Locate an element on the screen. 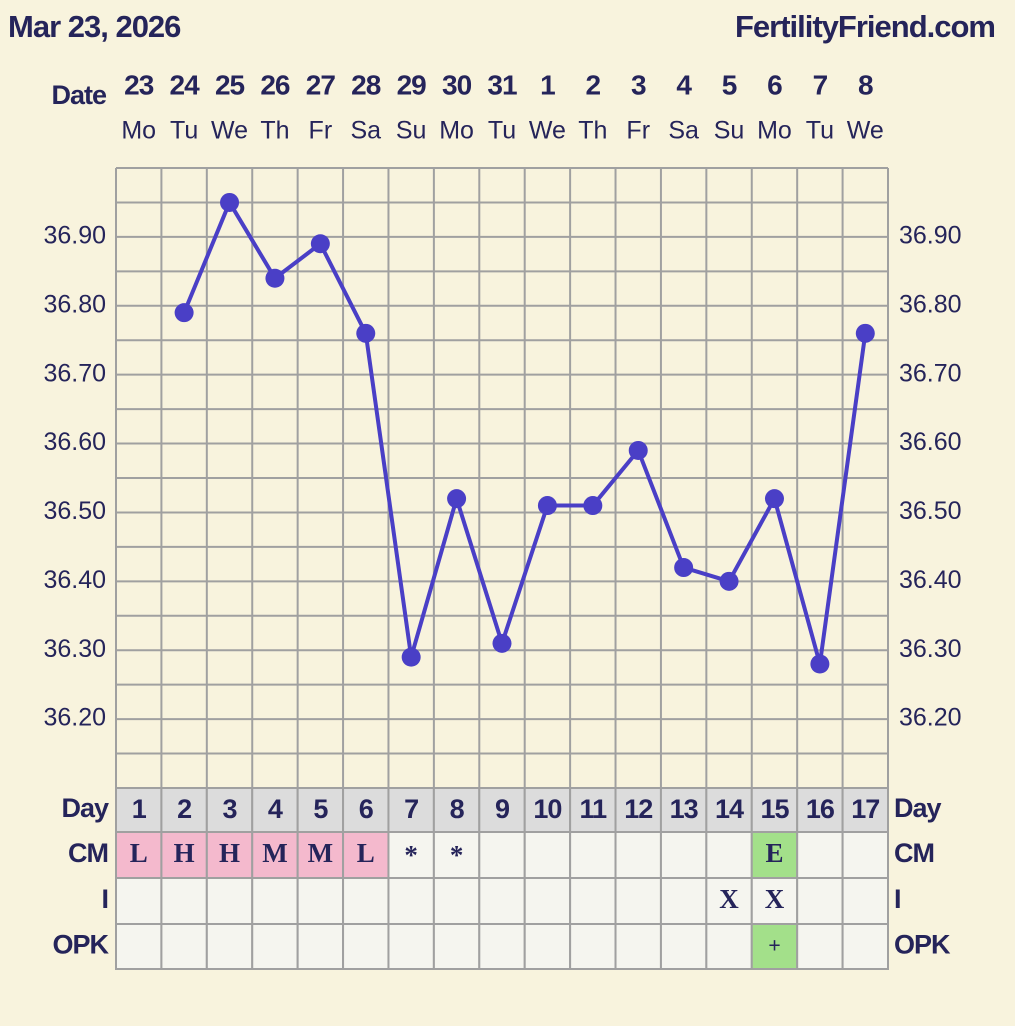  row-label: OPK is located at coordinates (80, 945).